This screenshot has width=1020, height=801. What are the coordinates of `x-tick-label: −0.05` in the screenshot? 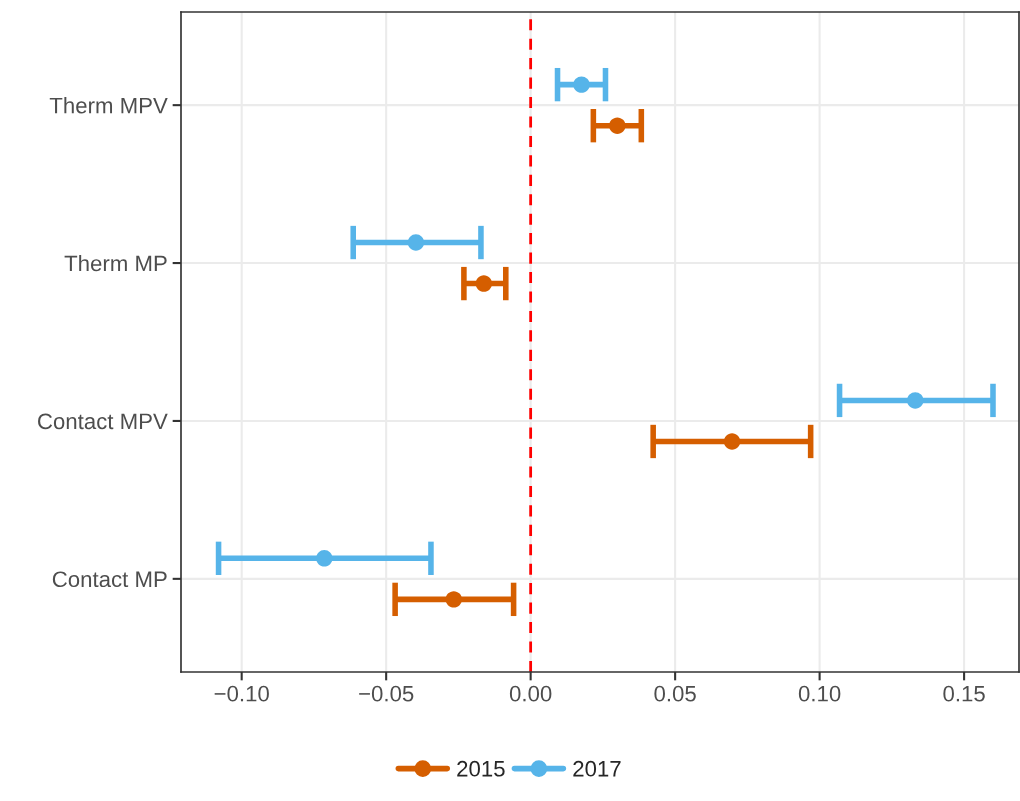 It's located at (386, 693).